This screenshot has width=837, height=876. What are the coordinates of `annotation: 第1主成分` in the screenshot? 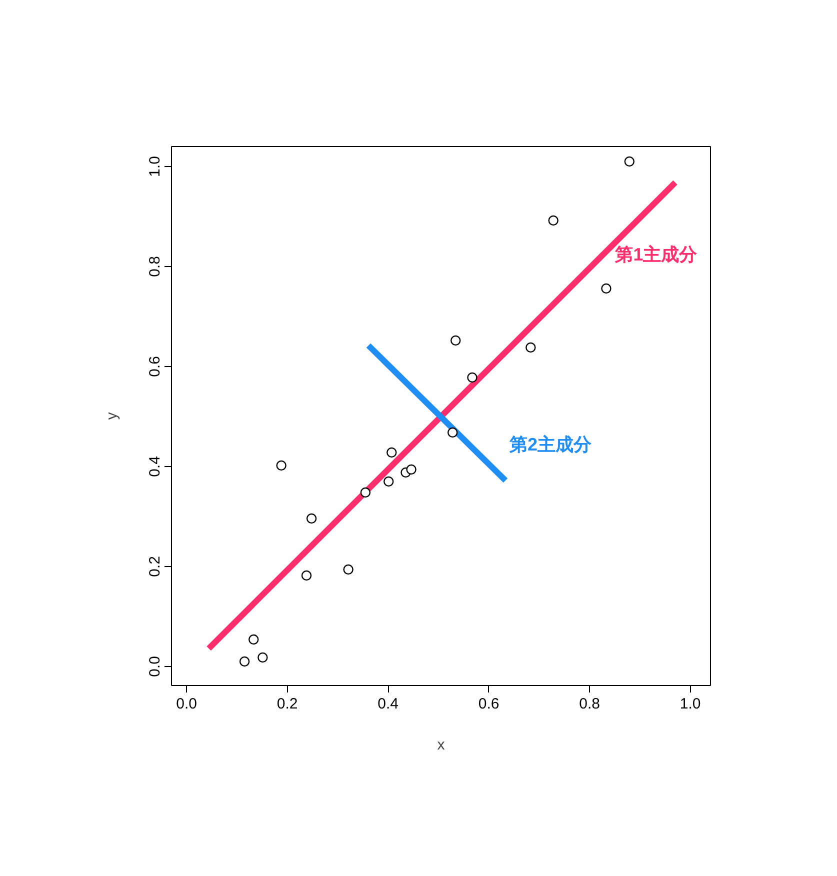 It's located at (656, 254).